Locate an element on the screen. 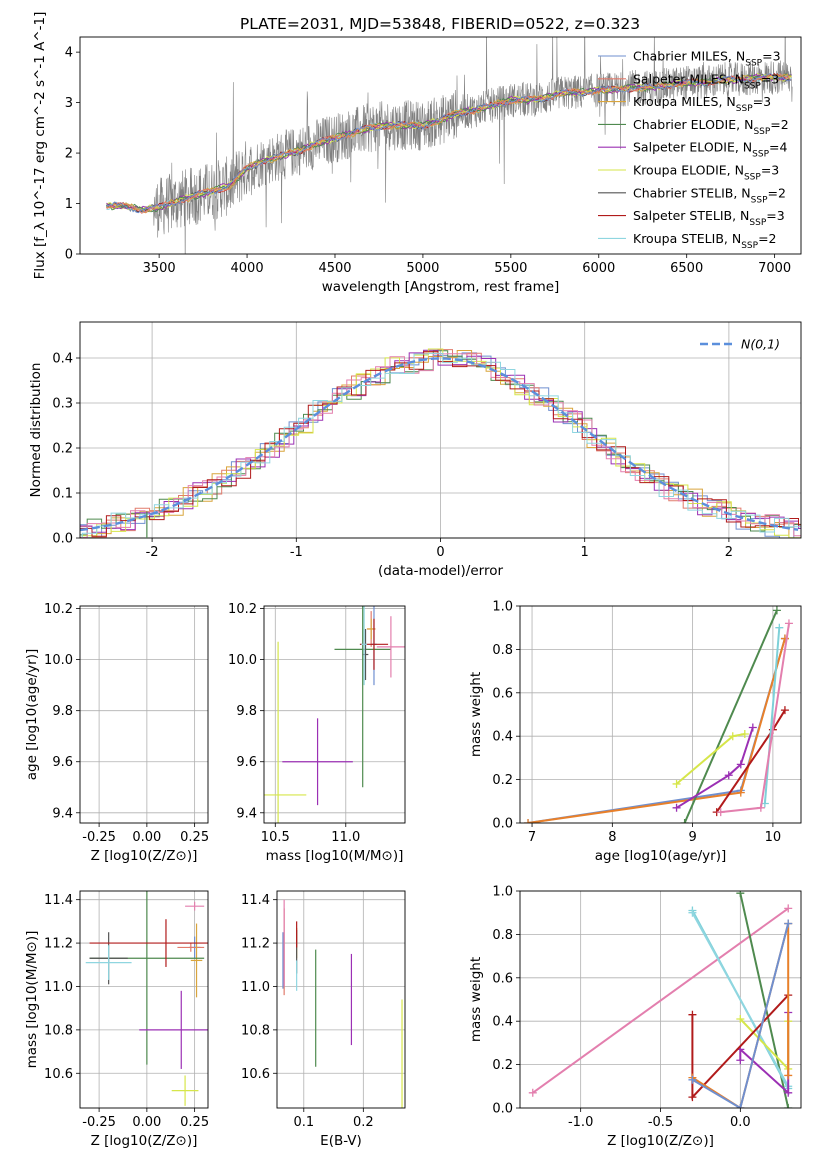  legend-entry-label: Chabrier ELODIE, NSSP=2 is located at coordinates (711, 127).